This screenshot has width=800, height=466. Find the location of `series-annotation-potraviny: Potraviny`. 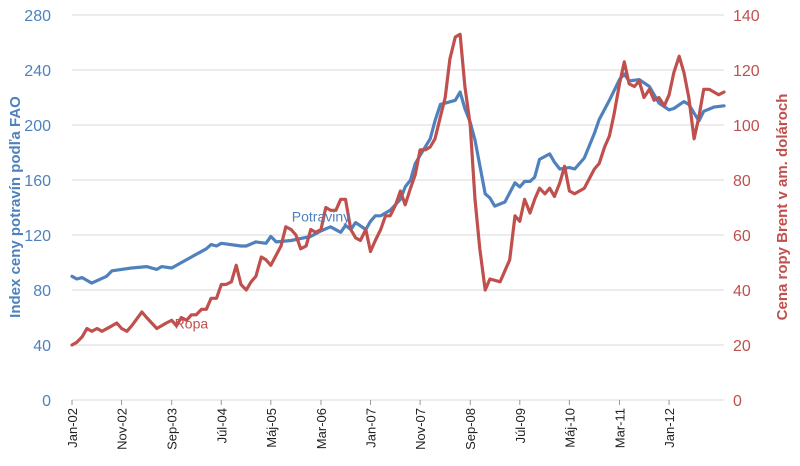

series-annotation-potraviny: Potraviny is located at coordinates (321, 216).